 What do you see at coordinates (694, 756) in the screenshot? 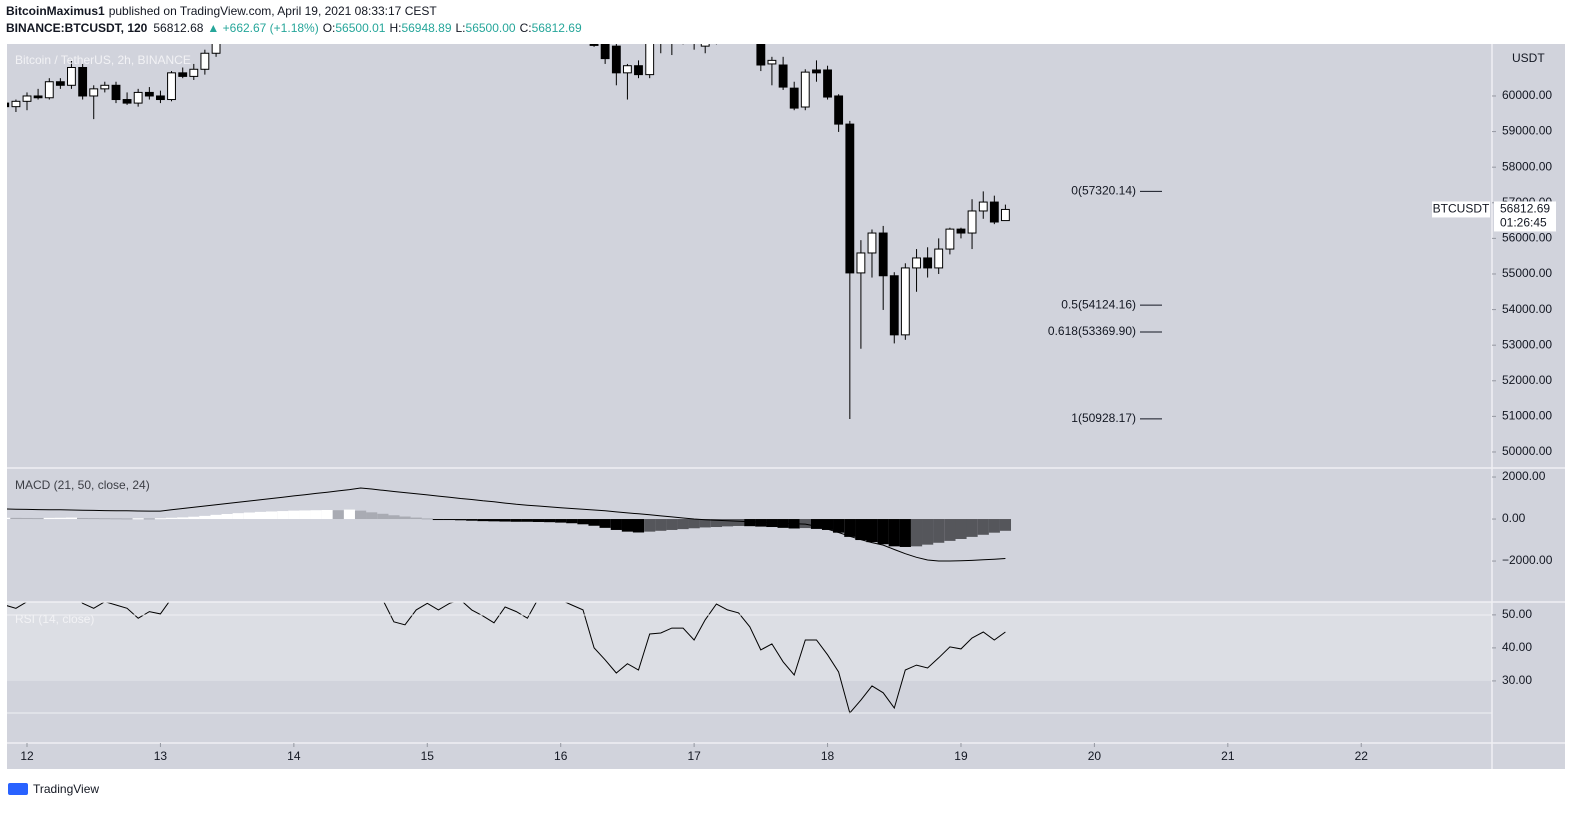
I see `x-tick-label: 17` at bounding box center [694, 756].